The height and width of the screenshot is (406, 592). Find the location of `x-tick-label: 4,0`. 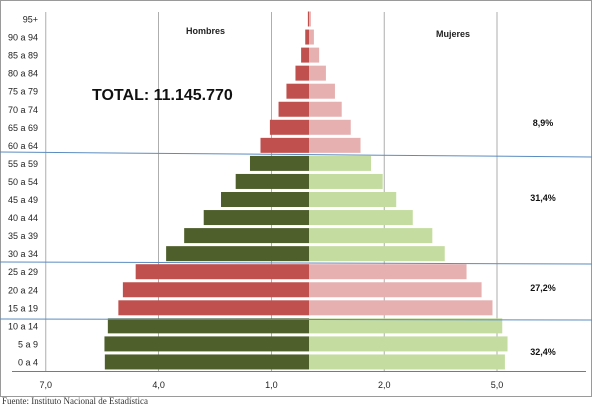

x-tick-label: 4,0 is located at coordinates (158, 385).